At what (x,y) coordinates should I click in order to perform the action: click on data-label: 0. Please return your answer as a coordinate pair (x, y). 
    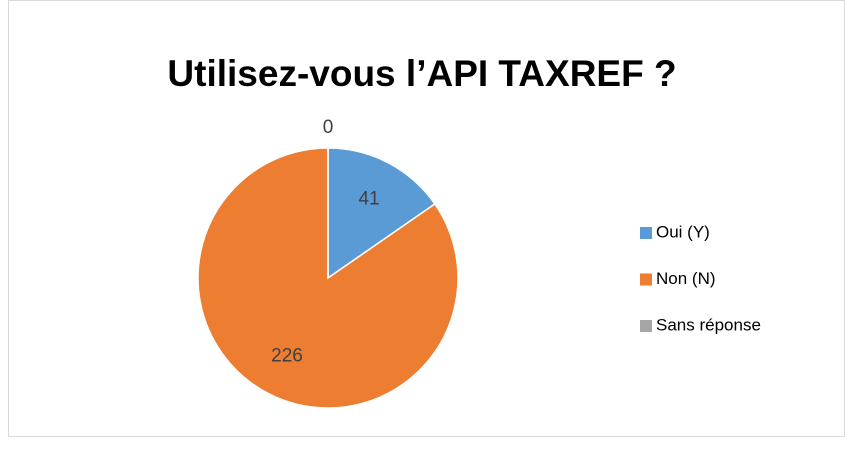
    Looking at the image, I should click on (328, 127).